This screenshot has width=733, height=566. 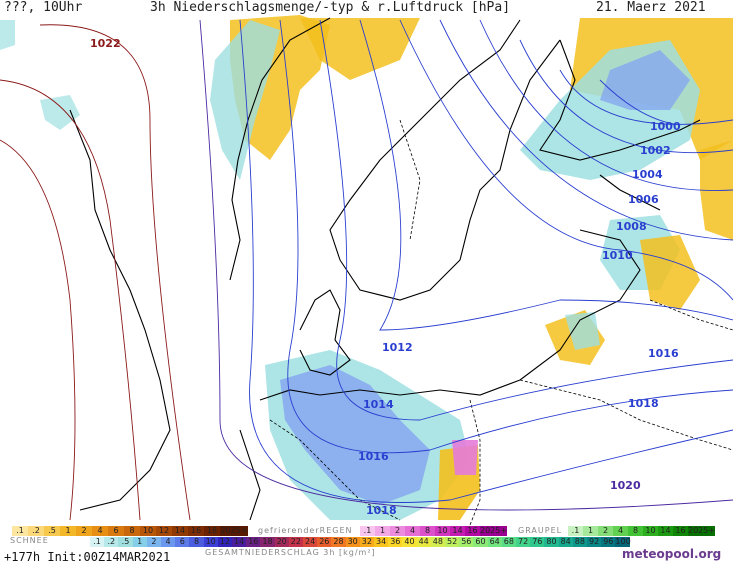 I want to click on legend-snow-label: SCHNEE, so click(x=29, y=540).